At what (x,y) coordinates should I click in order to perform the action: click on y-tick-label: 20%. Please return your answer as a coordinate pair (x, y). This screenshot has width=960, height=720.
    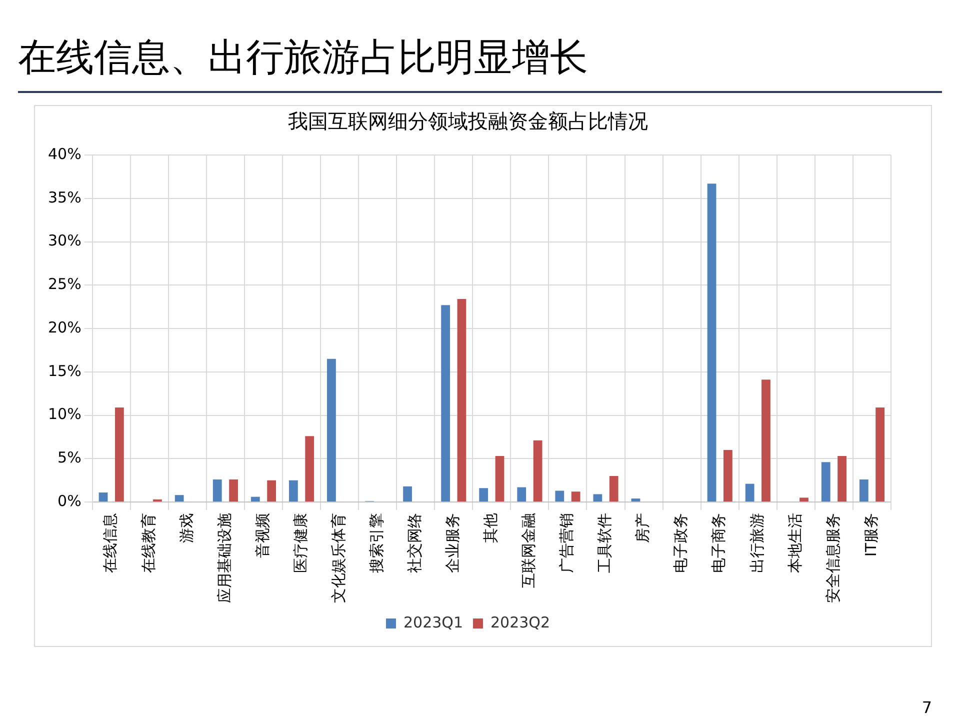
    Looking at the image, I should click on (65, 327).